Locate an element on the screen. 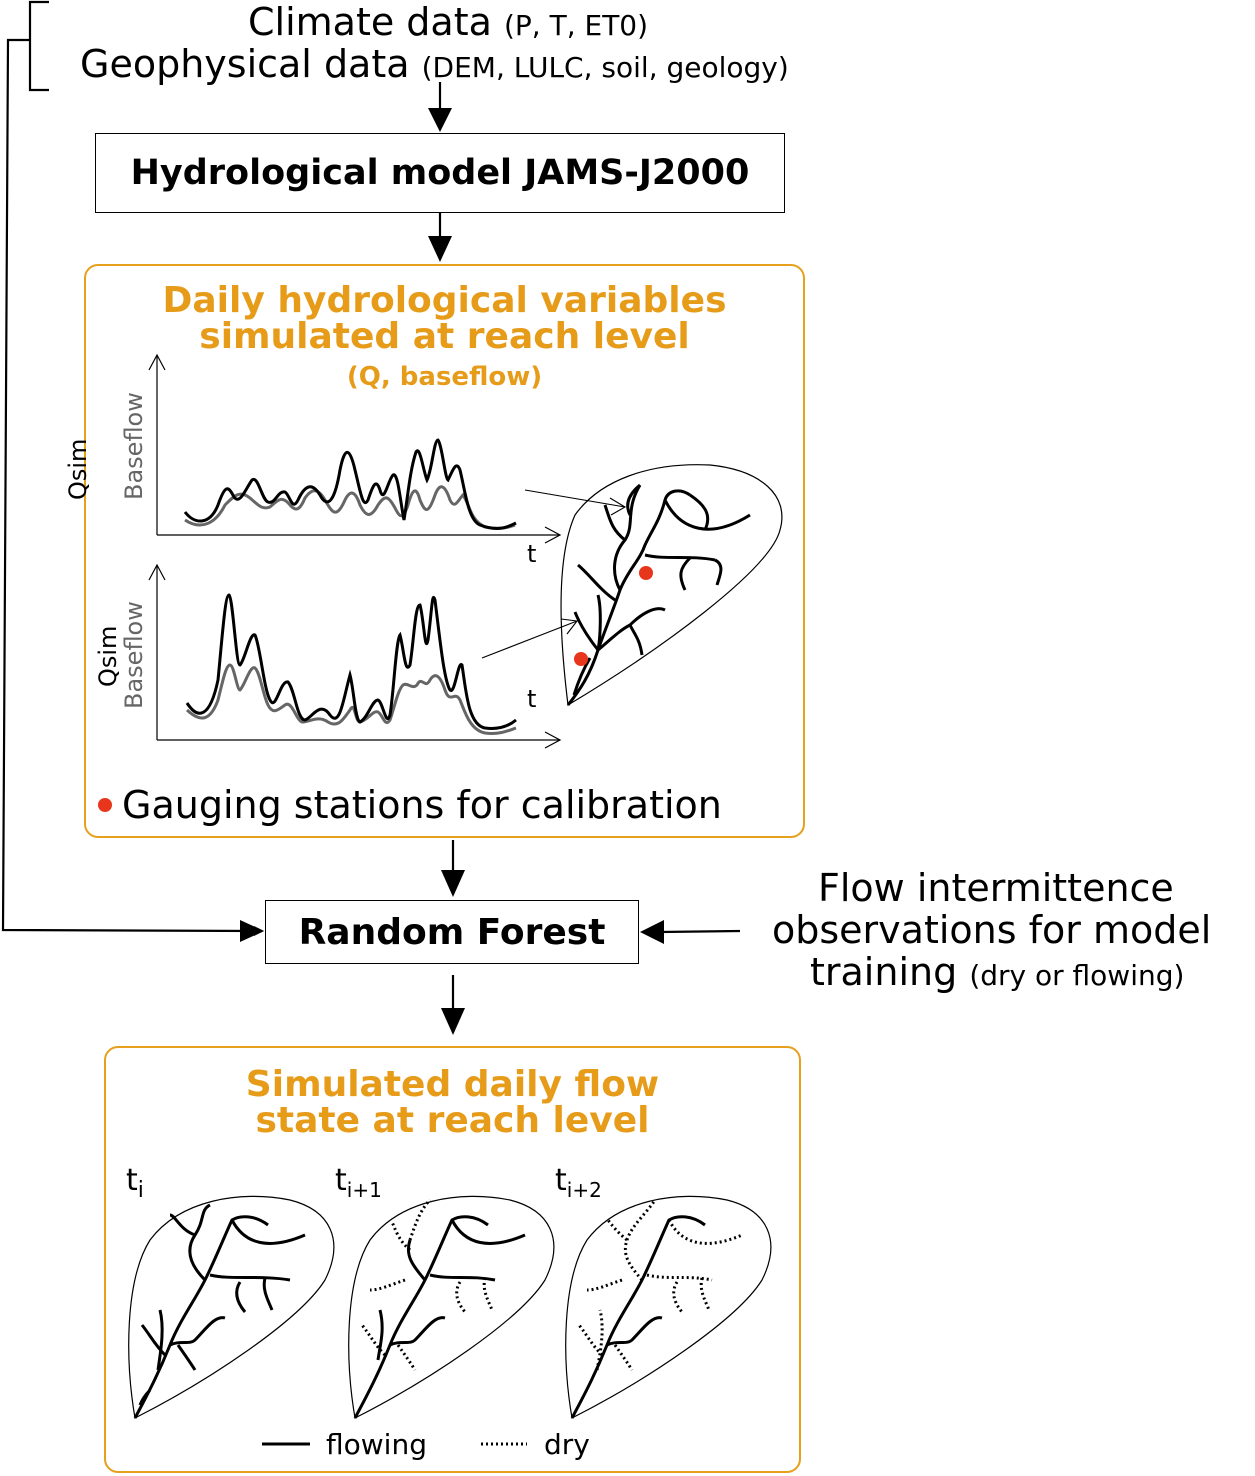 This screenshot has height=1476, width=1255. time-label-ti1-sub: i+1 is located at coordinates (364, 1190).